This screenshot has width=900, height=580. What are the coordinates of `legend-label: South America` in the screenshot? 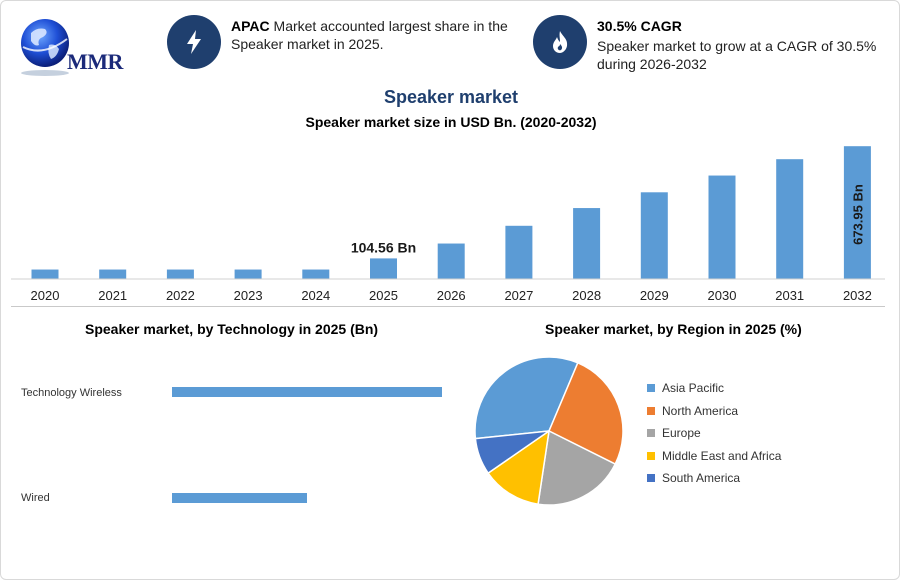 It's located at (701, 478).